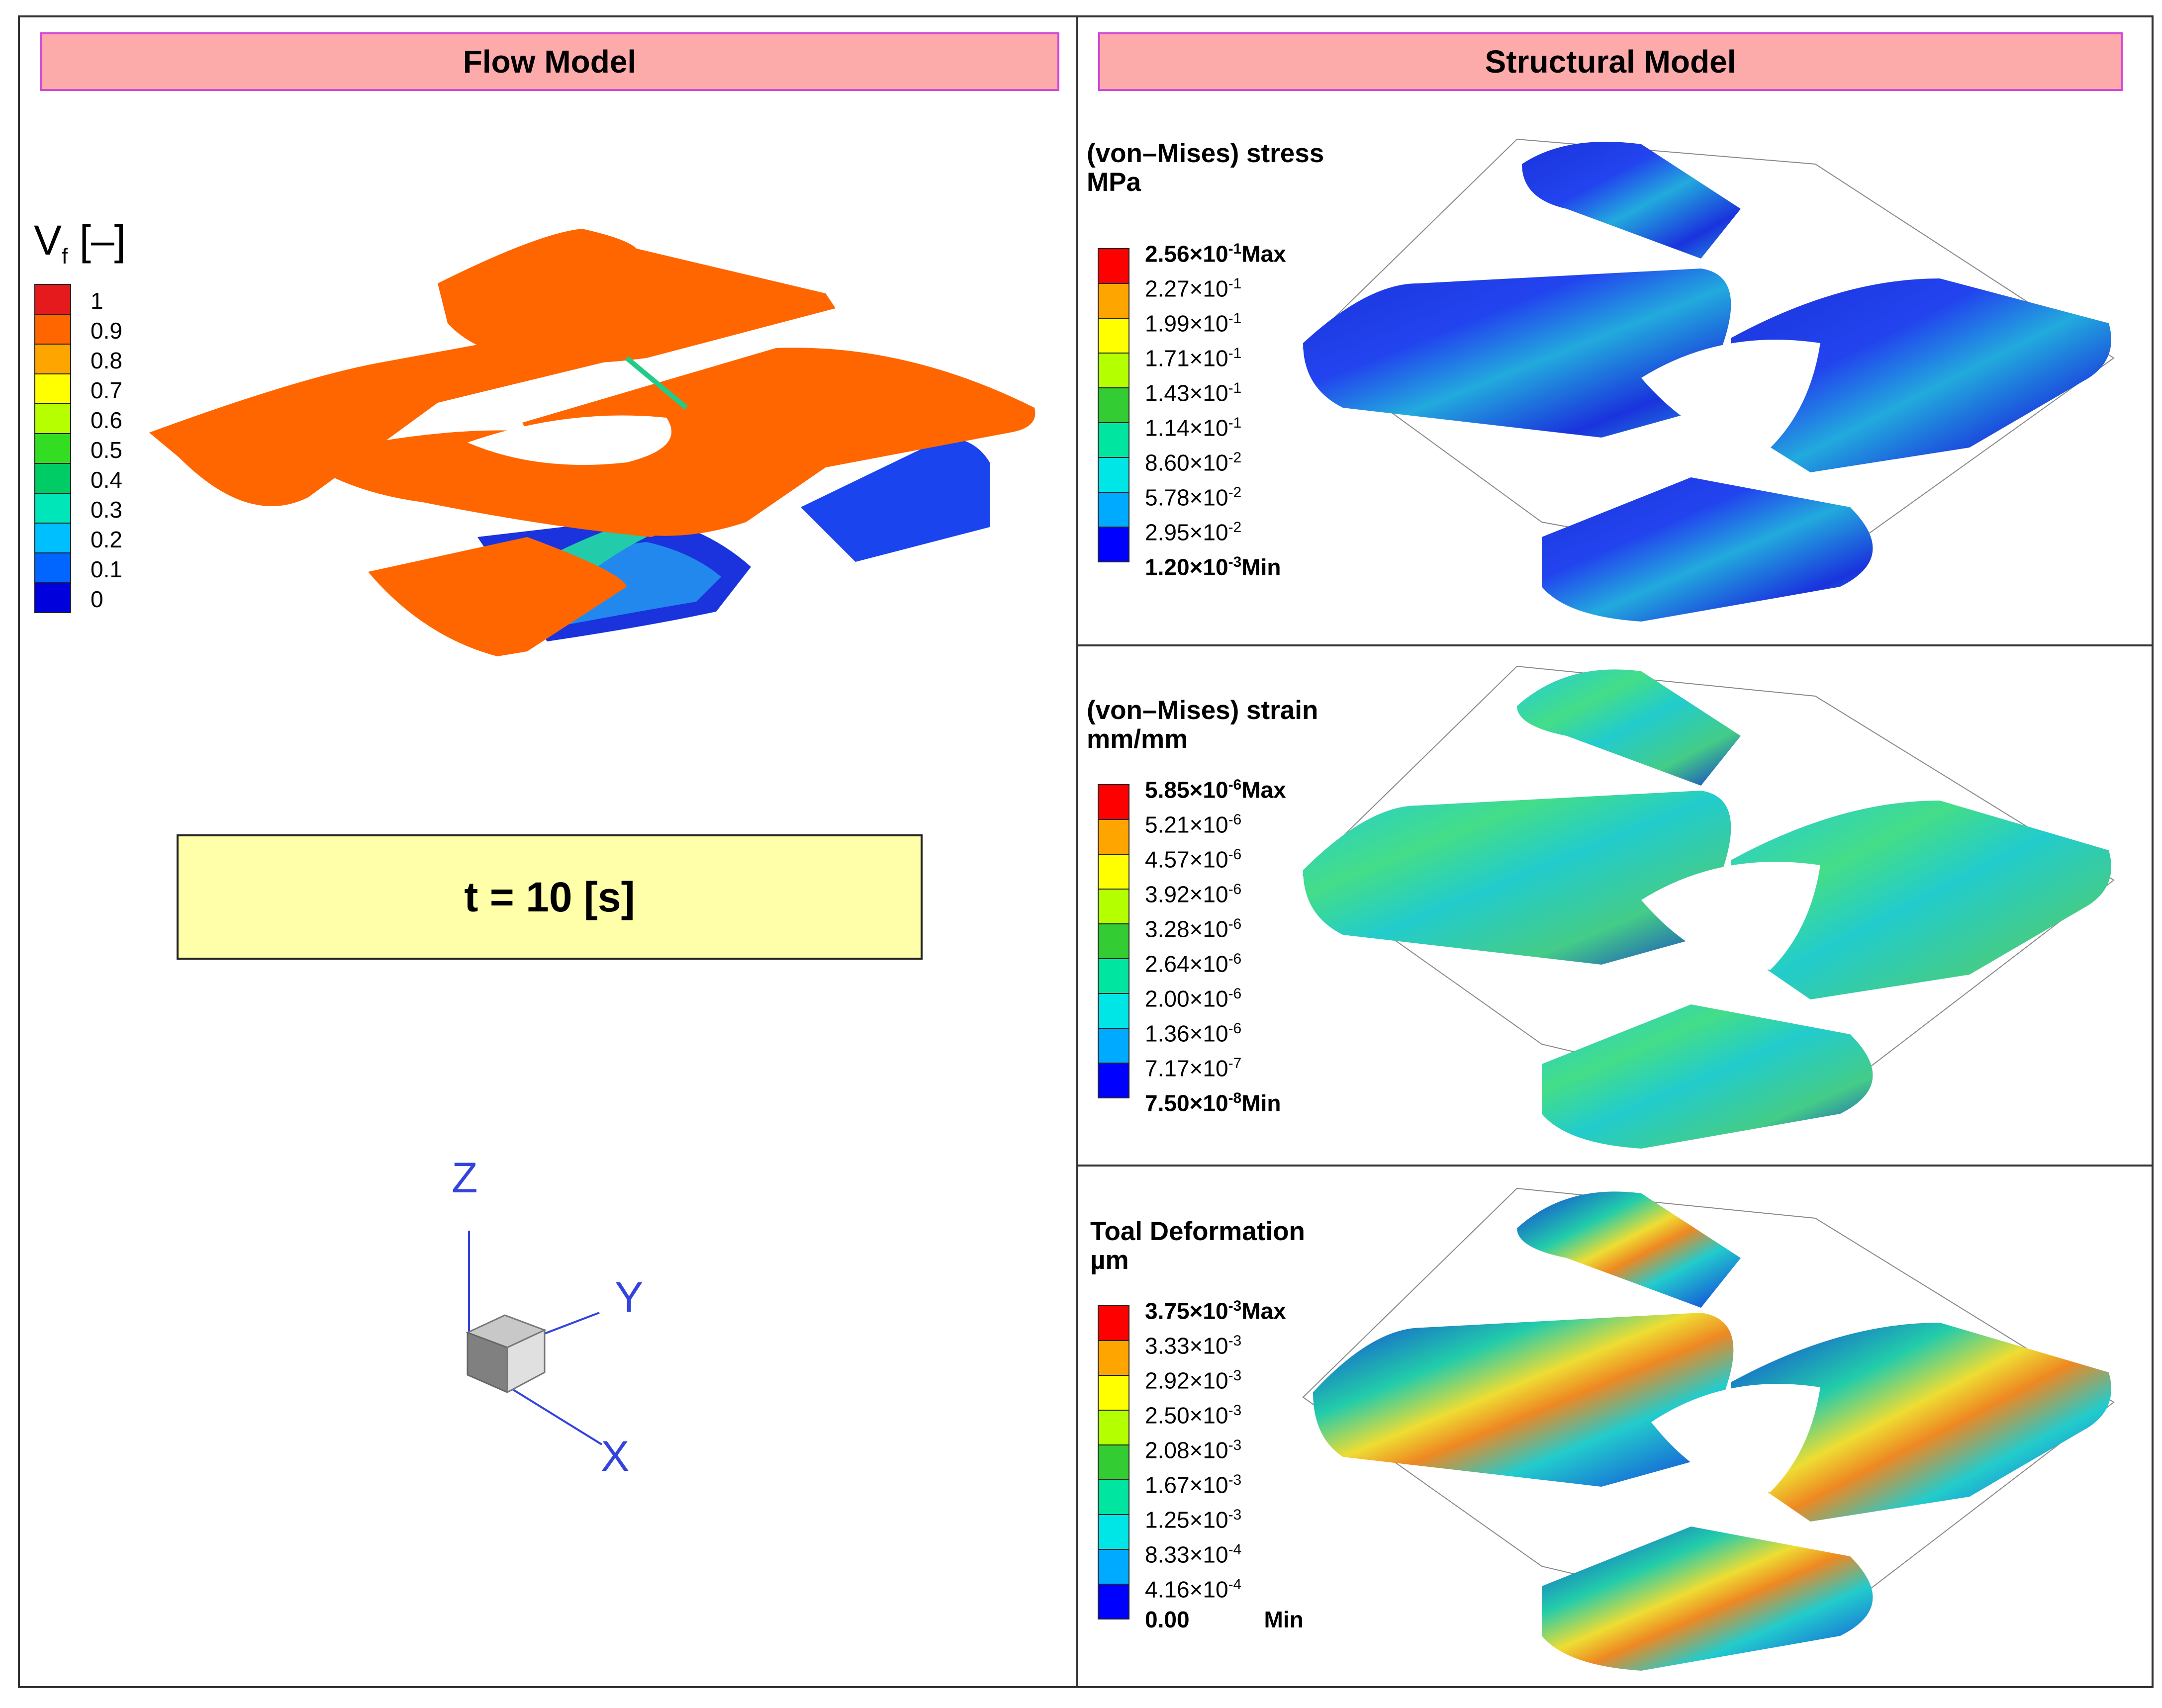  Describe the element at coordinates (106, 450) in the screenshot. I see `flow-legend-tick: 0.5` at that location.